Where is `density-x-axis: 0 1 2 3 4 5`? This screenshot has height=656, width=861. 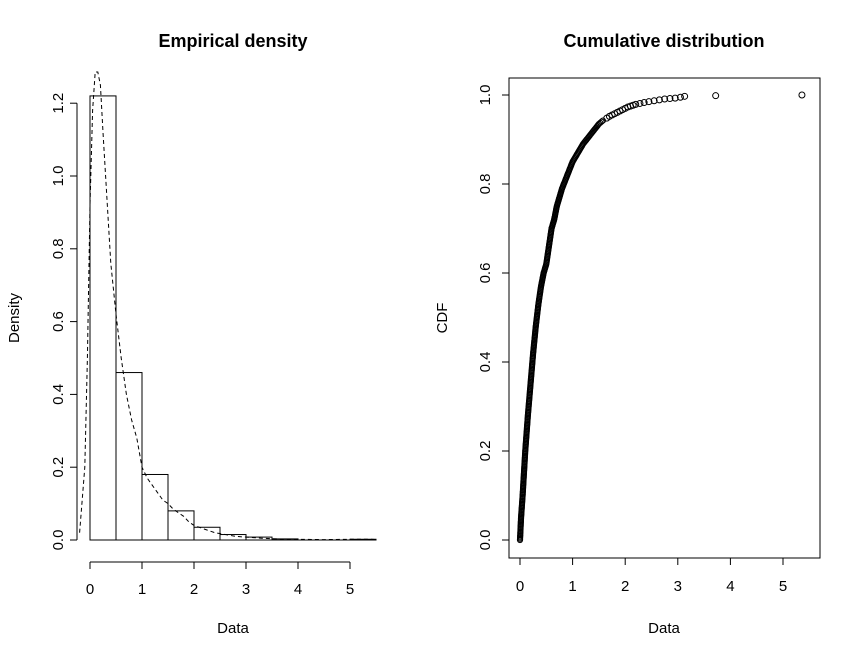
density-x-axis: 0 1 2 3 4 5 is located at coordinates (220, 579).